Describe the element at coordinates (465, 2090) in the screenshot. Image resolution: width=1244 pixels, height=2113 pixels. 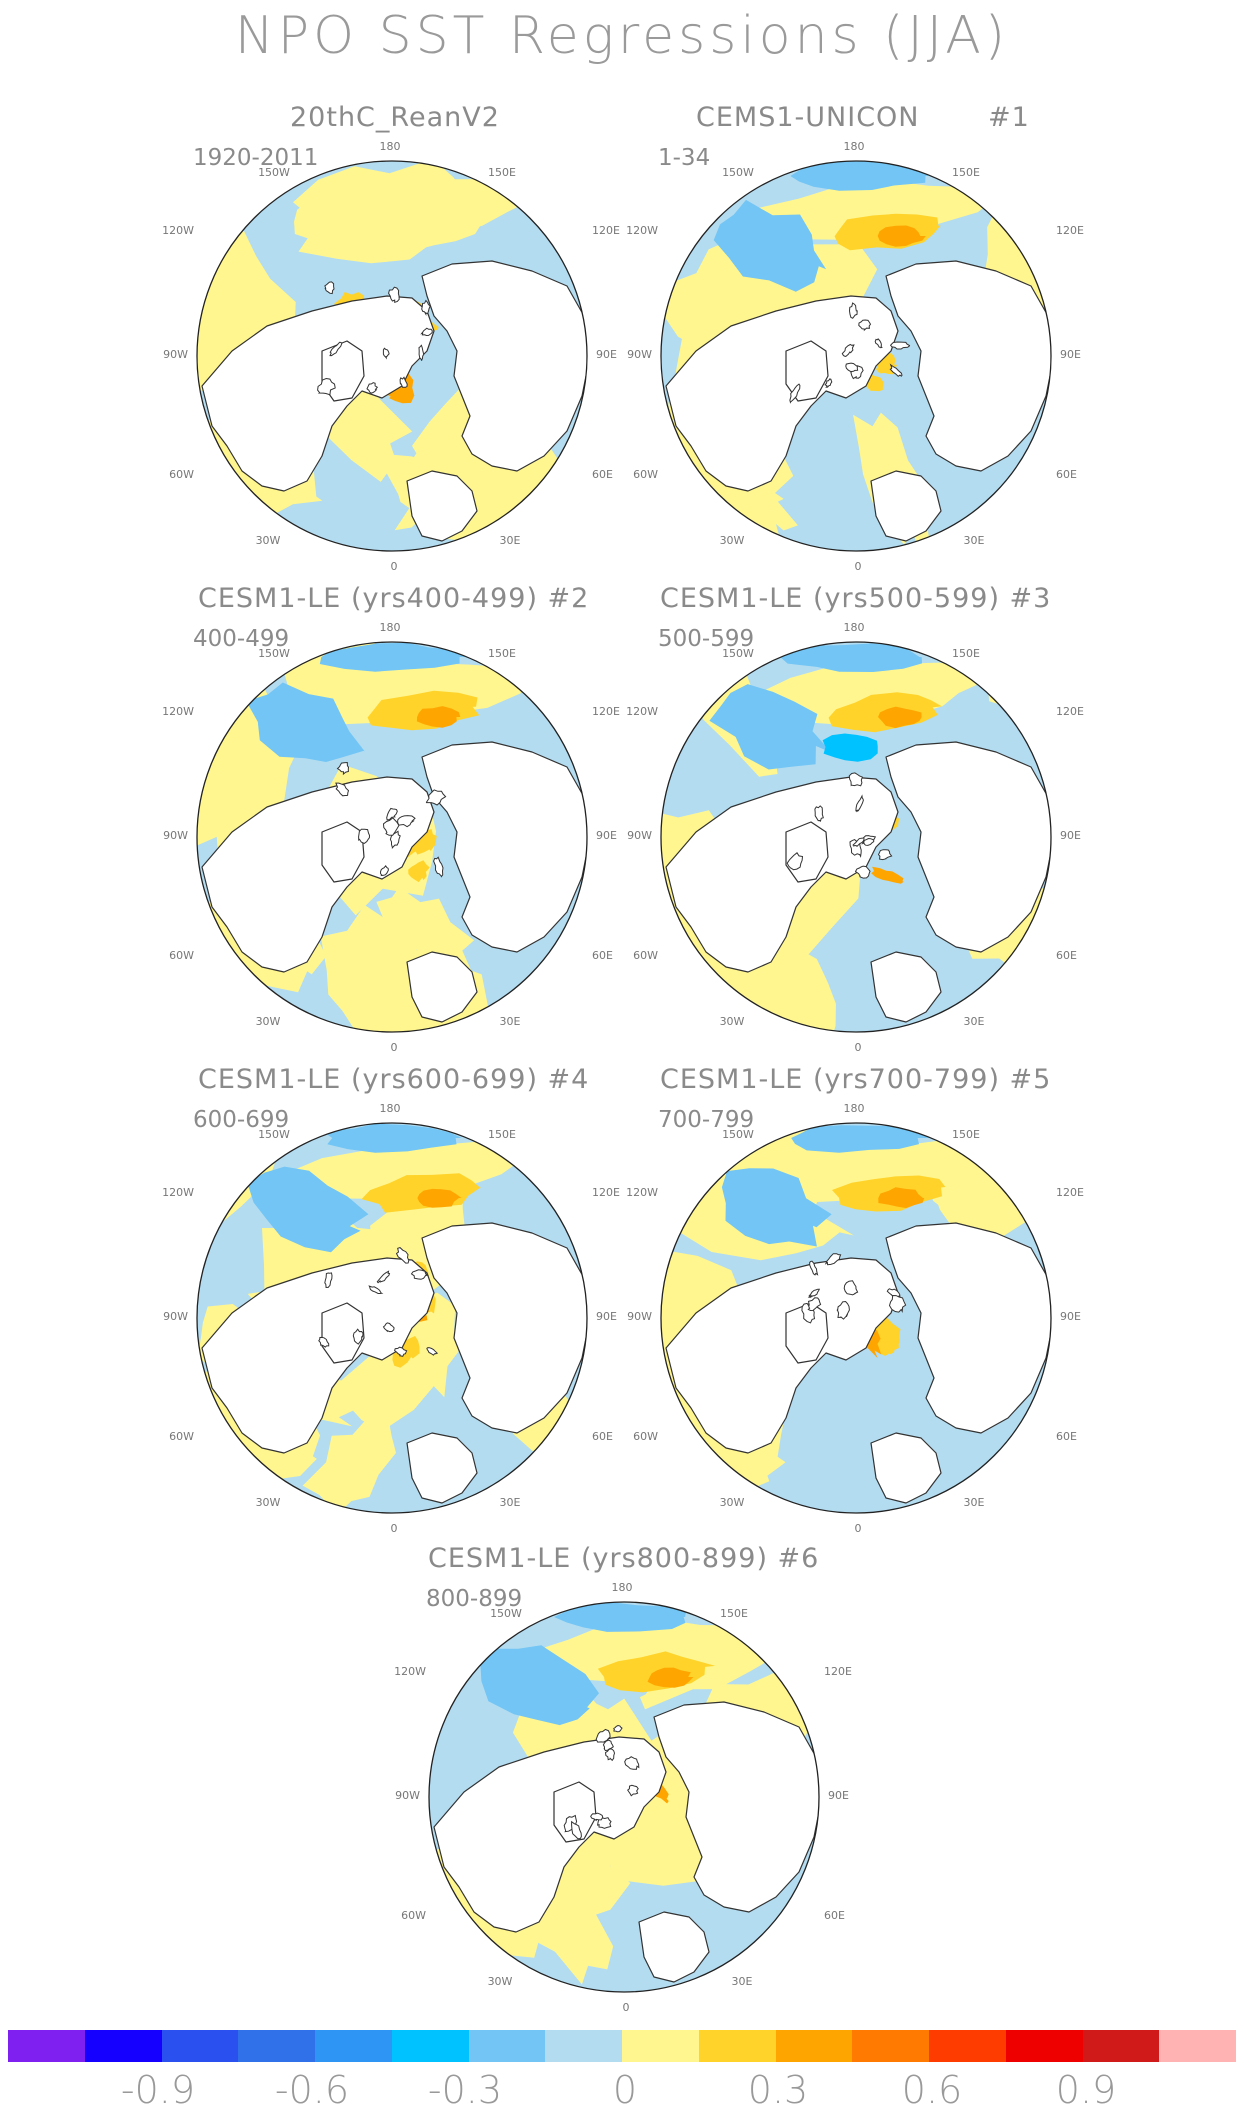
I see `colorbar-label-3: -0.3` at that location.